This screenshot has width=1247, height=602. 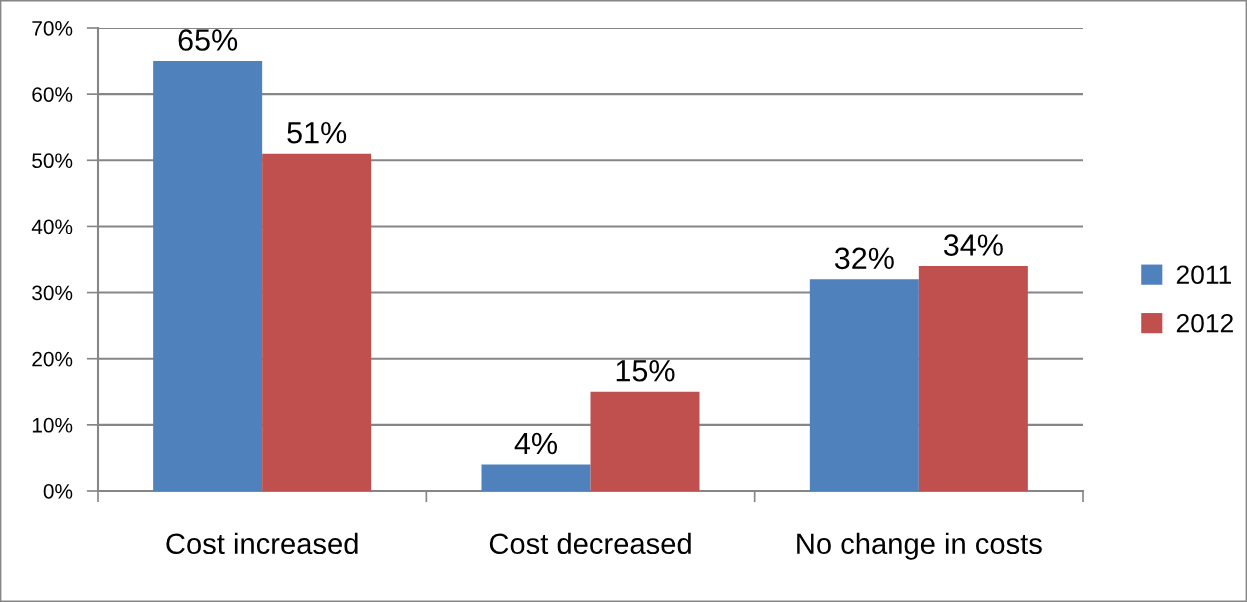 What do you see at coordinates (262, 543) in the screenshot?
I see `x-tick-label: Cost increased` at bounding box center [262, 543].